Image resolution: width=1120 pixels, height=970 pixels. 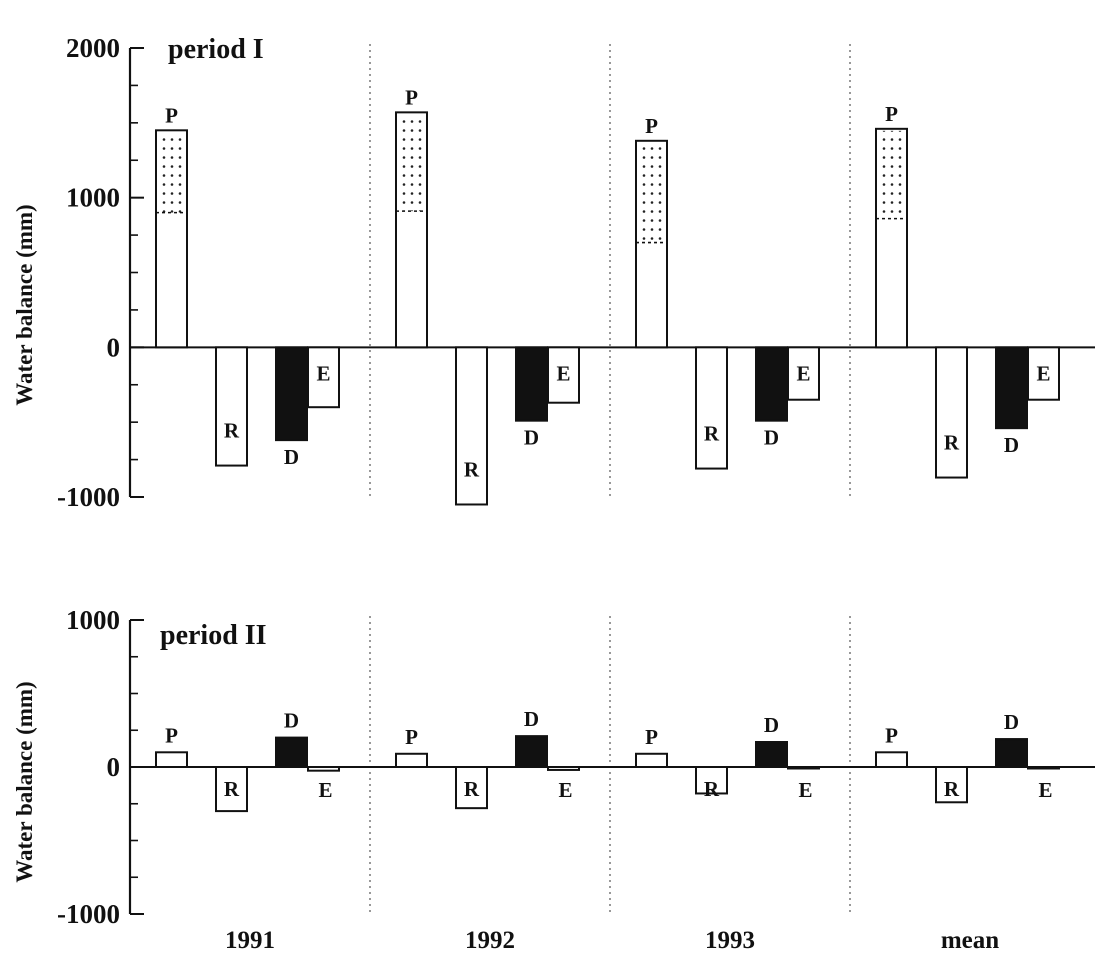 I want to click on bar-p-1993, so click(x=651, y=760).